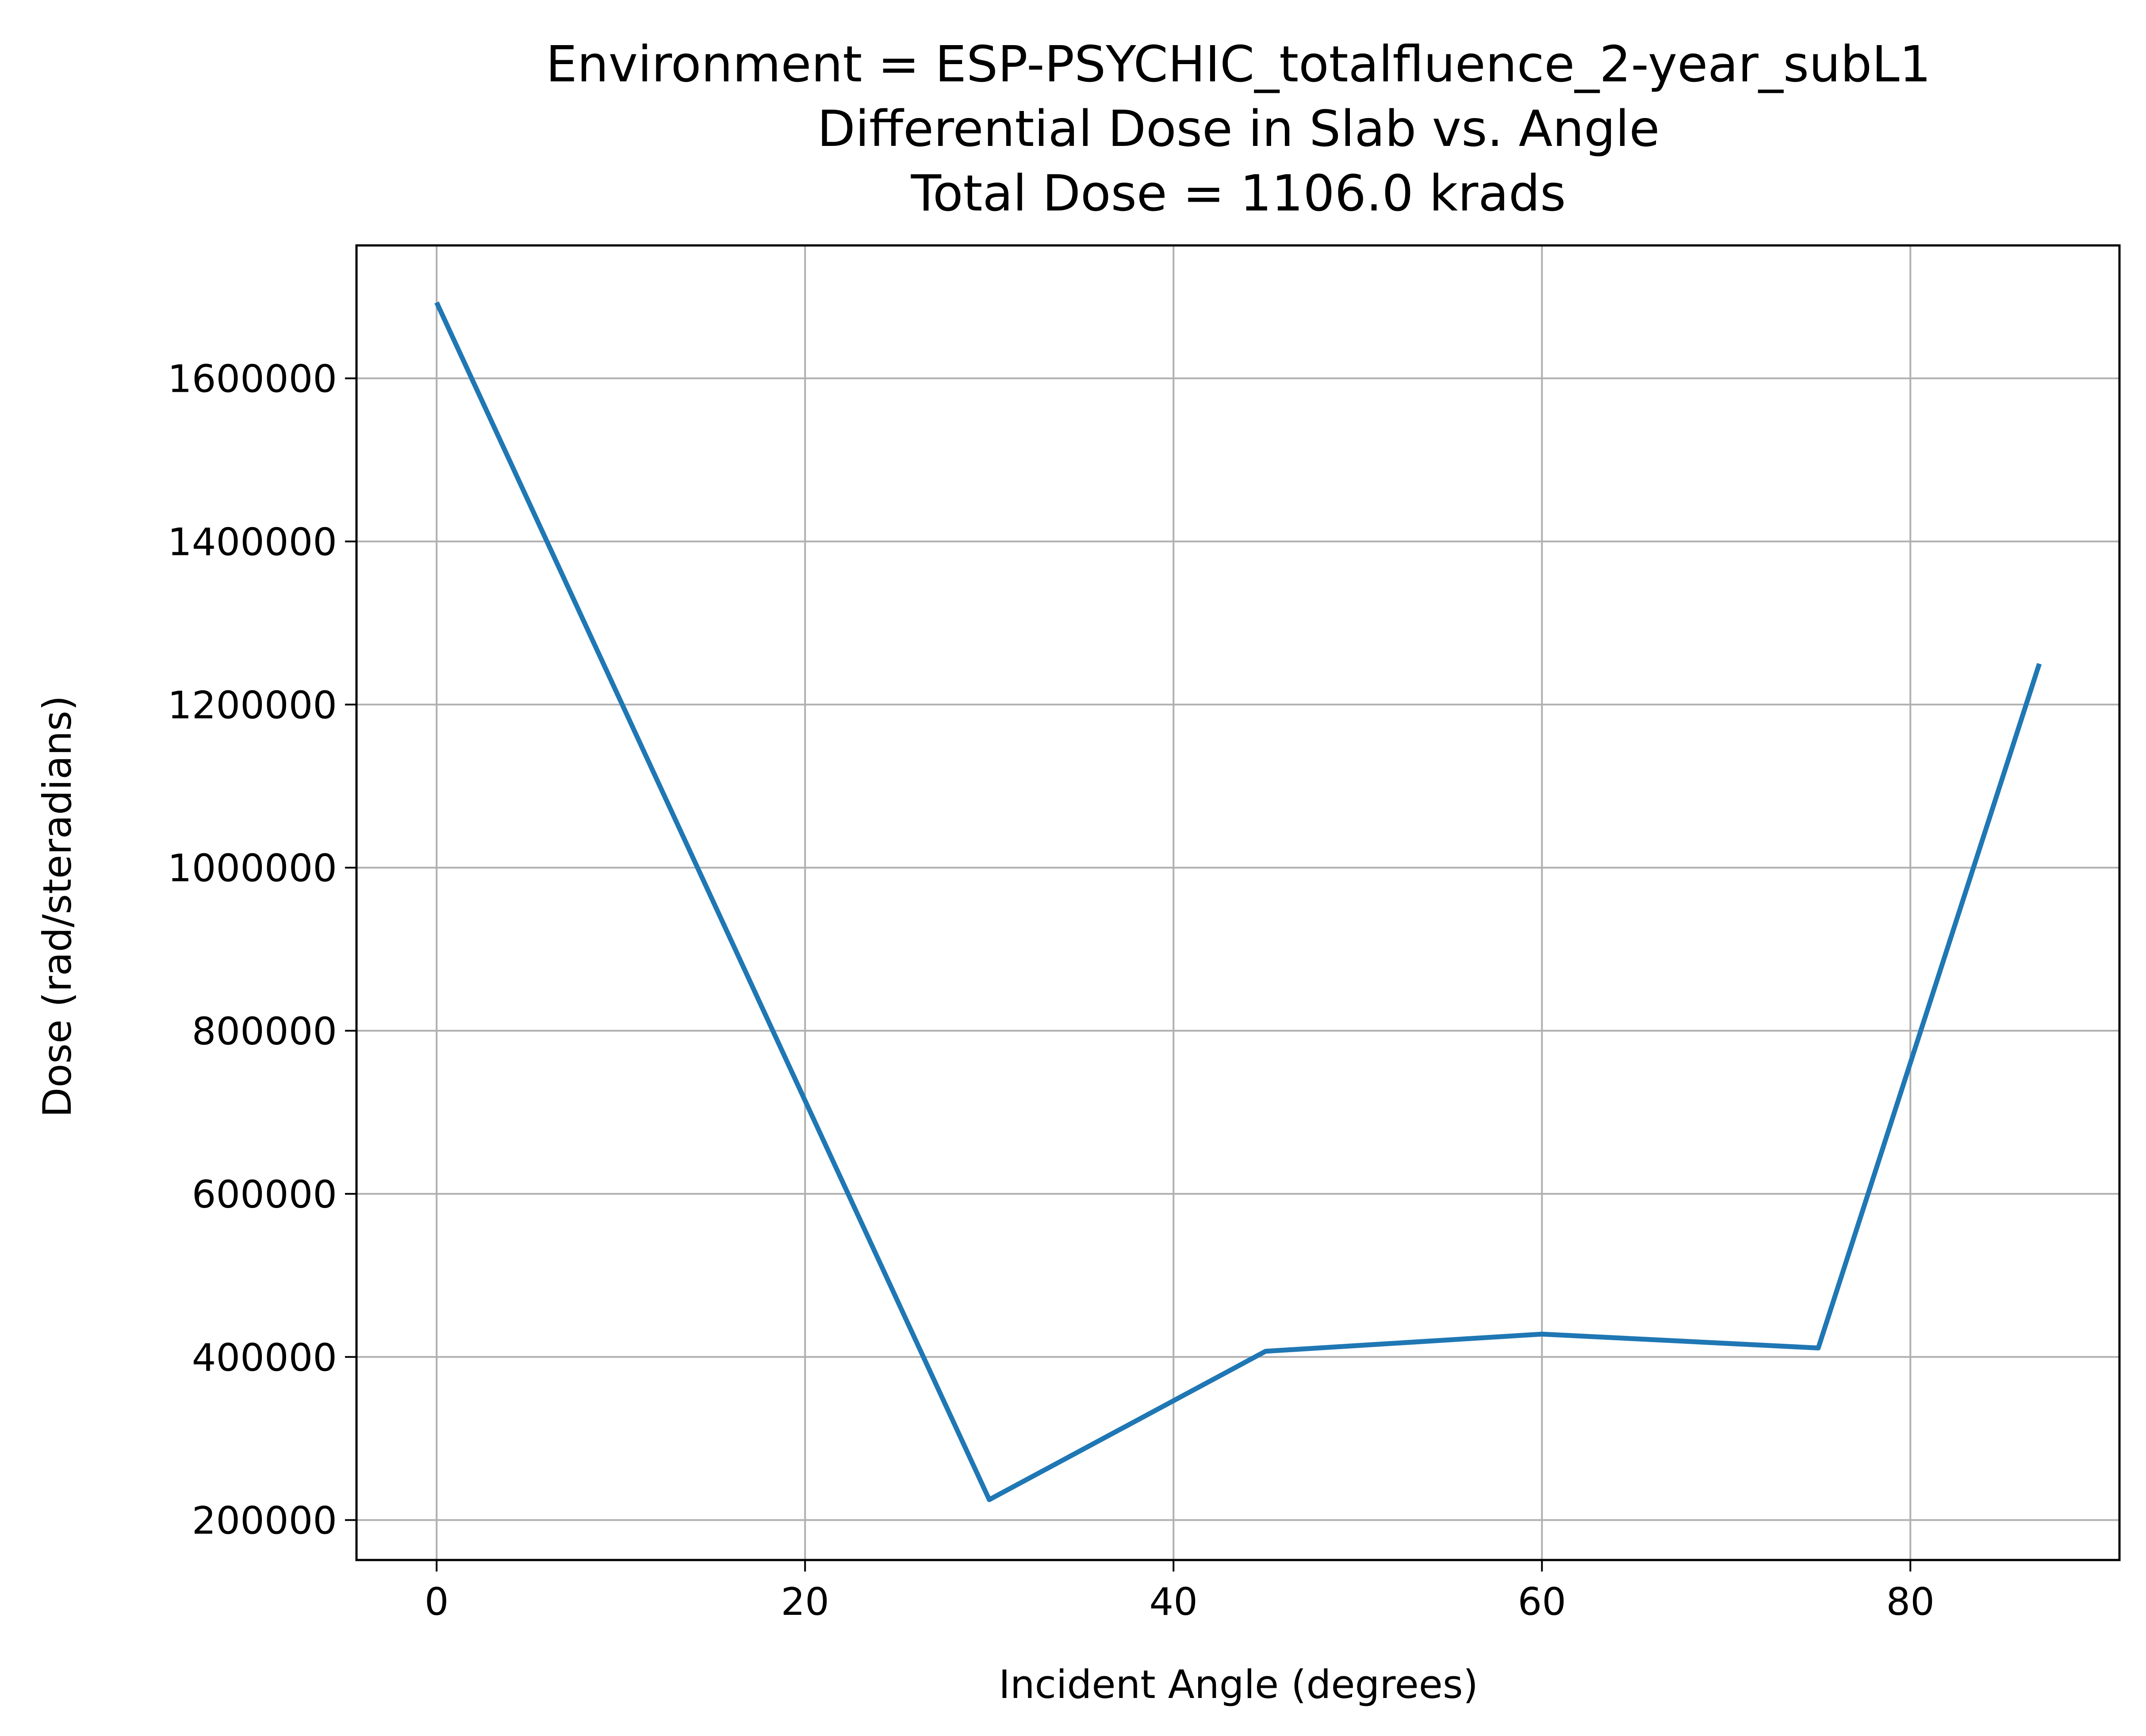  Describe the element at coordinates (805, 1602) in the screenshot. I see `x-tick-label: 20` at that location.